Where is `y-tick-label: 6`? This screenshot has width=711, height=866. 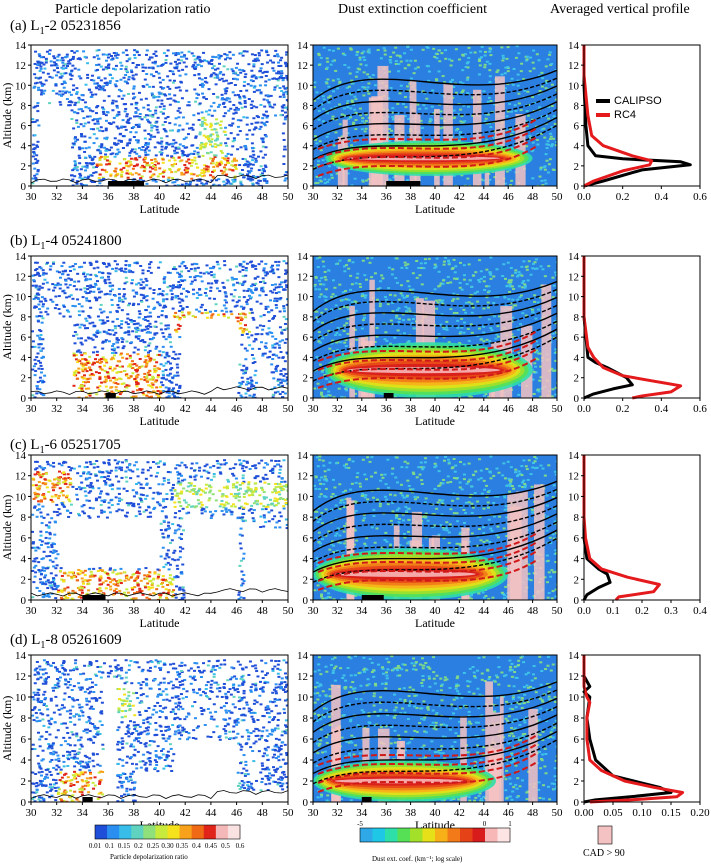 y-tick-label: 6 is located at coordinates (306, 127).